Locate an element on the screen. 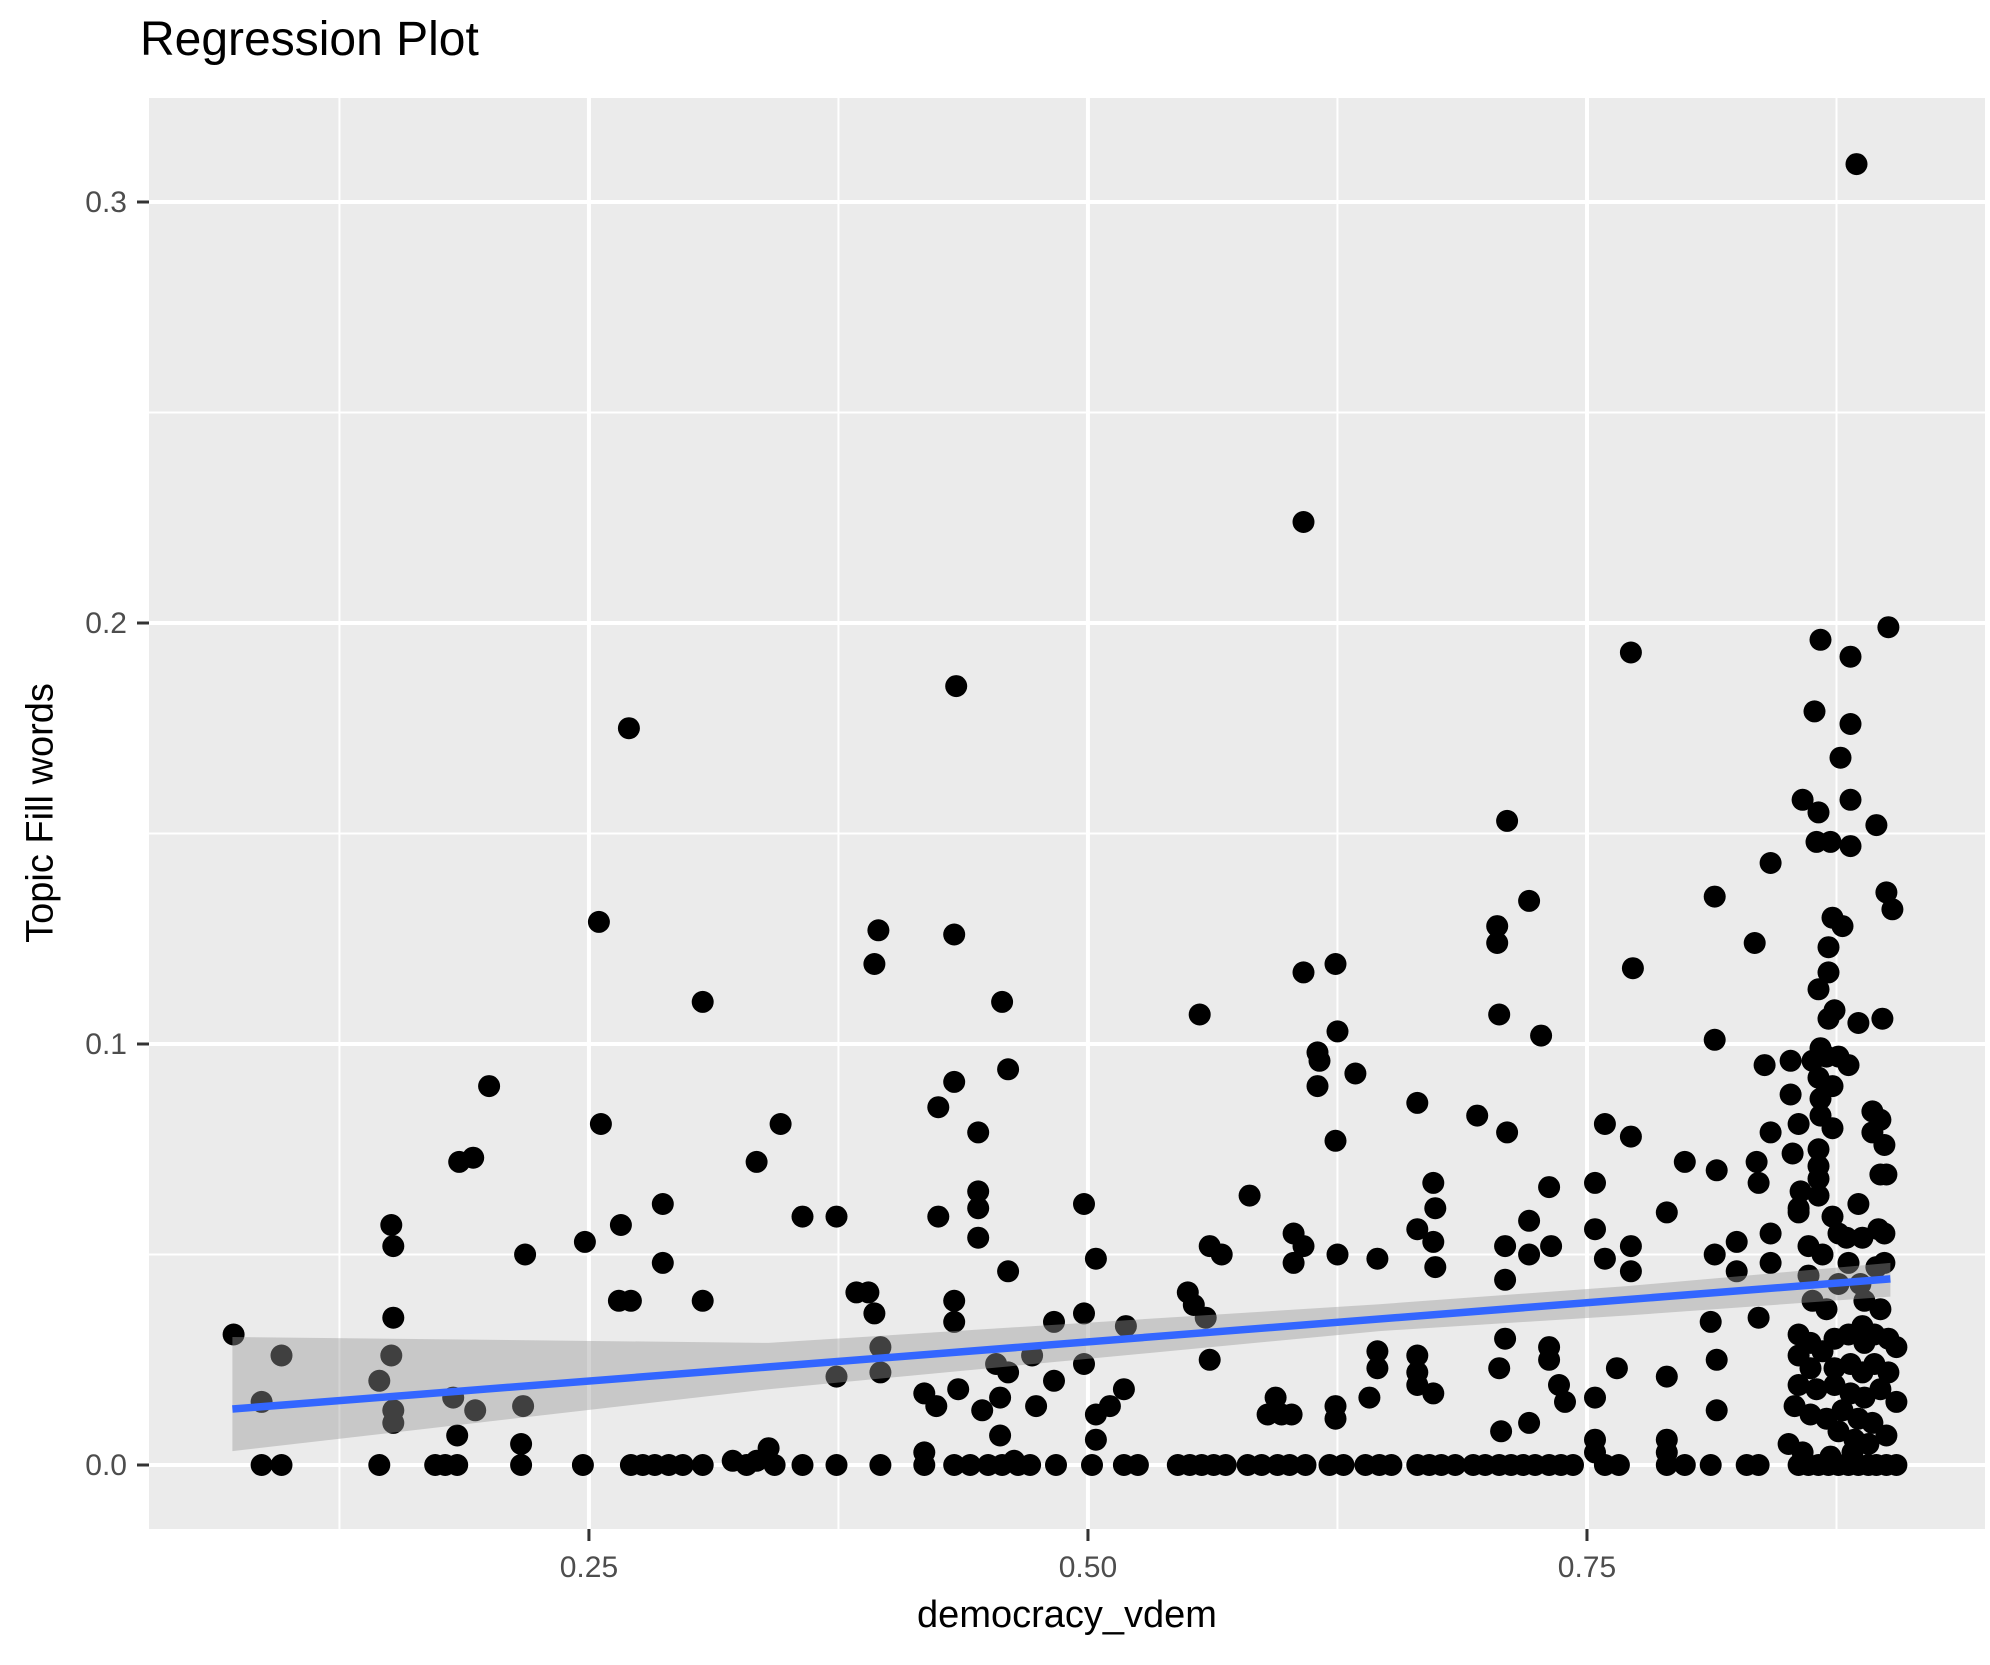 This screenshot has height=1665, width=1990. y-axis-title: Topic Fill words is located at coordinates (40, 813).